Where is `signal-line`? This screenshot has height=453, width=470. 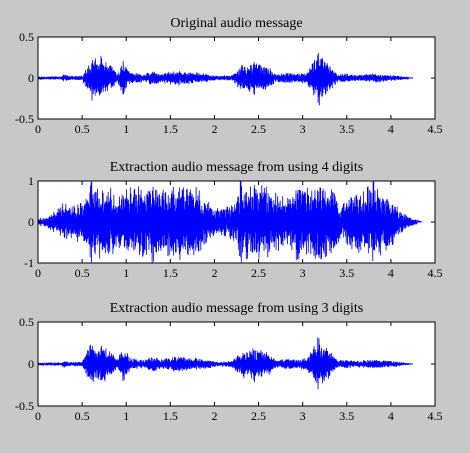 signal-line is located at coordinates (230, 222).